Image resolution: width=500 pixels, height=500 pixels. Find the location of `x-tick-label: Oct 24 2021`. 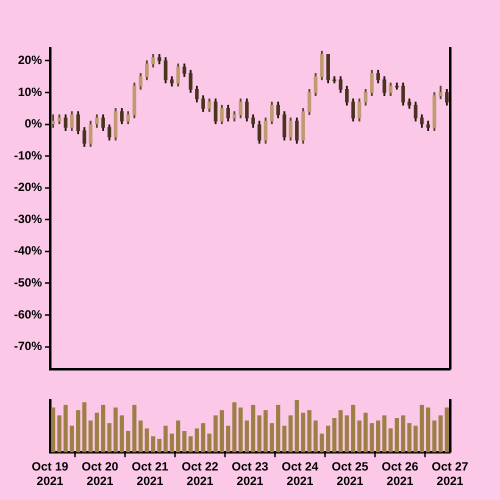

x-tick-label: Oct 24 2021 is located at coordinates (300, 474).